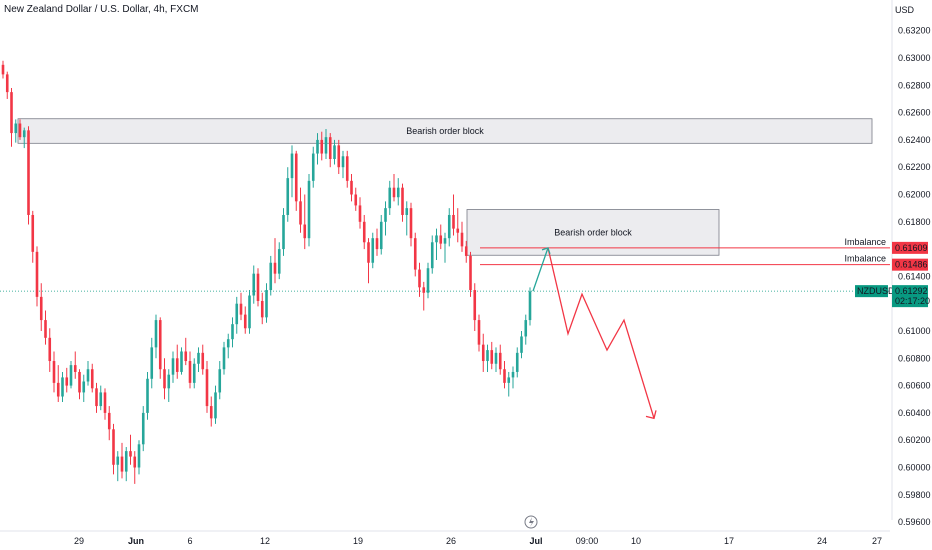 Image resolution: width=932 pixels, height=550 pixels. What do you see at coordinates (535, 541) in the screenshot?
I see `time-tick-label: Jul` at bounding box center [535, 541].